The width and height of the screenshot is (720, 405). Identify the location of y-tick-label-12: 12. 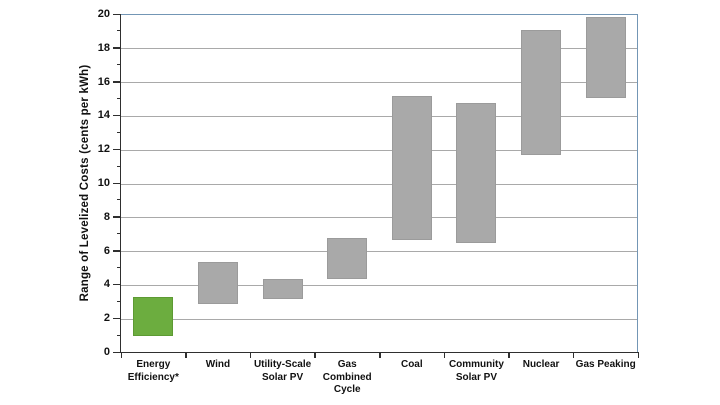
(103, 149).